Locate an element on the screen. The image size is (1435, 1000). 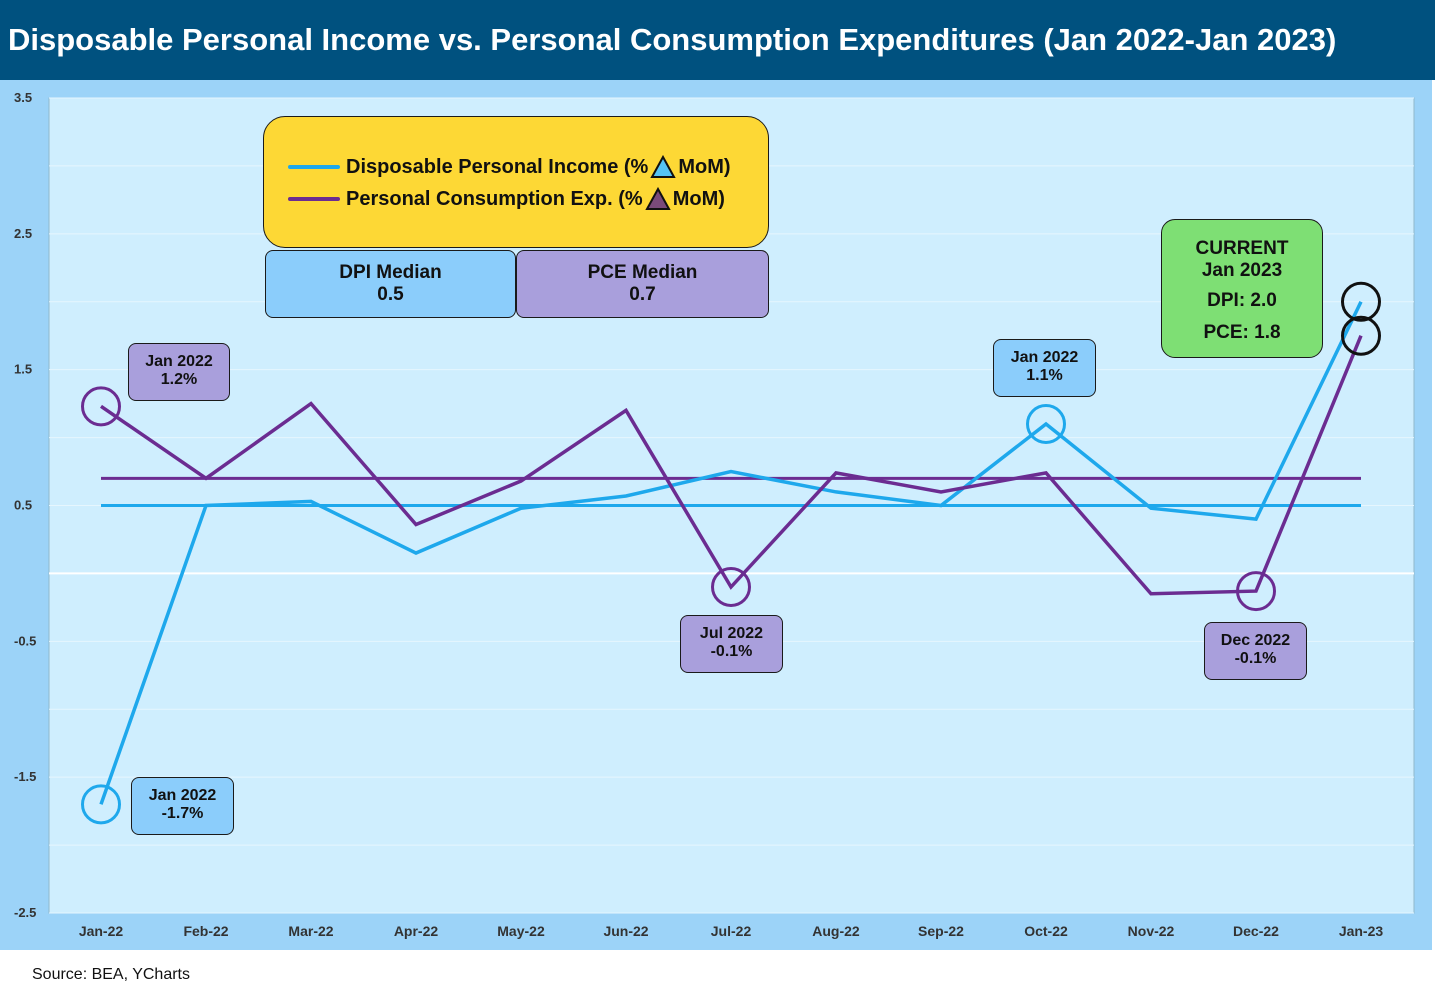
legend-item-dpi: Disposable Personal Income (% MoM) is located at coordinates (509, 167).